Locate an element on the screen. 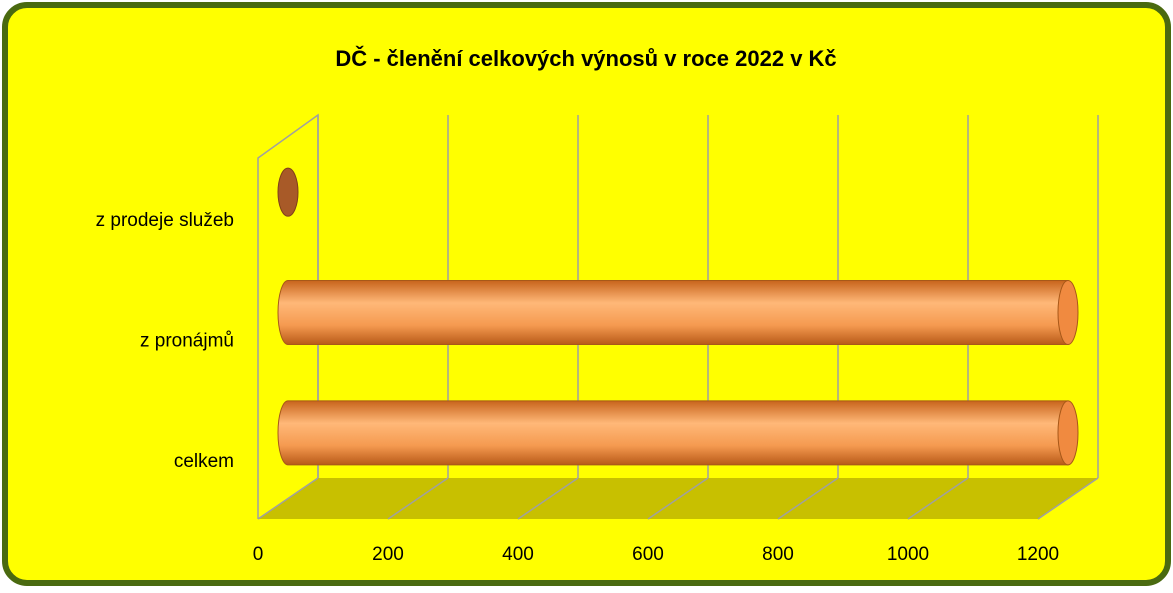 This screenshot has height=593, width=1173. y-tick-label: z pronájmů is located at coordinates (187, 341).